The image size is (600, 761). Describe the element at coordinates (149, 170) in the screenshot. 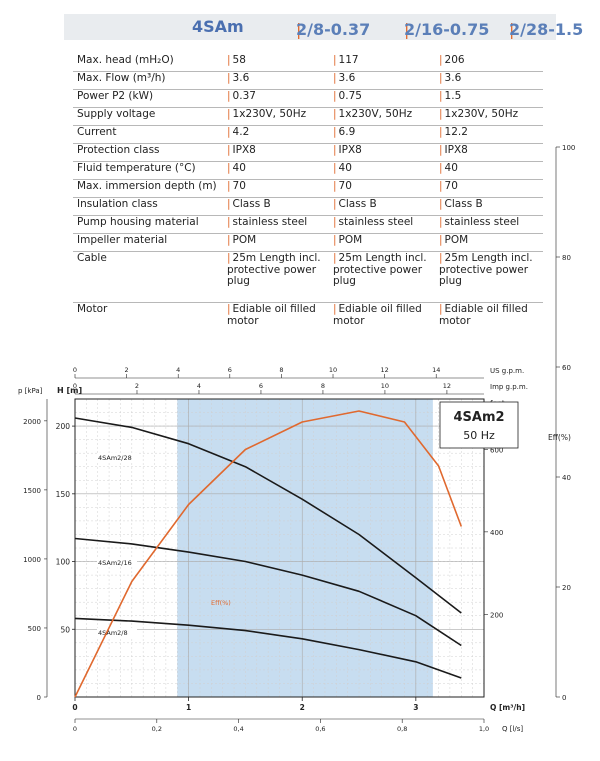

I see `spec-label: Fluid temperature (°C)` at that location.